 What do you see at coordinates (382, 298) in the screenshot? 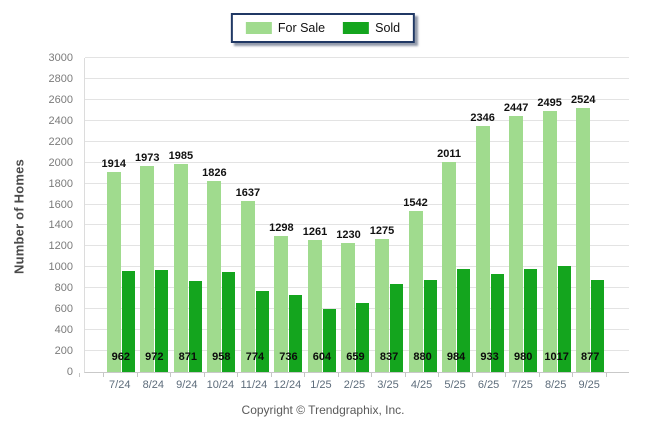
I see `bar-for-sale: 1275` at bounding box center [382, 298].